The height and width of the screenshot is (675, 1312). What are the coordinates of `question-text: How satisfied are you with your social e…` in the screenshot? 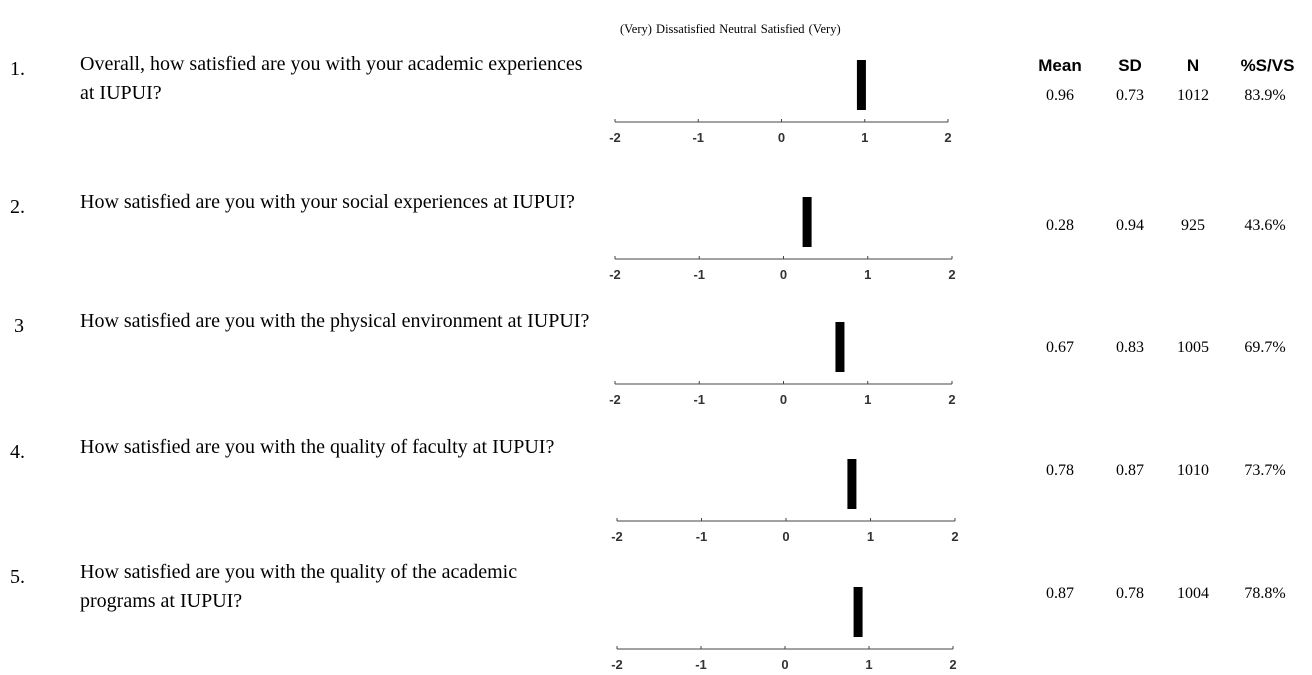 It's located at (327, 202).